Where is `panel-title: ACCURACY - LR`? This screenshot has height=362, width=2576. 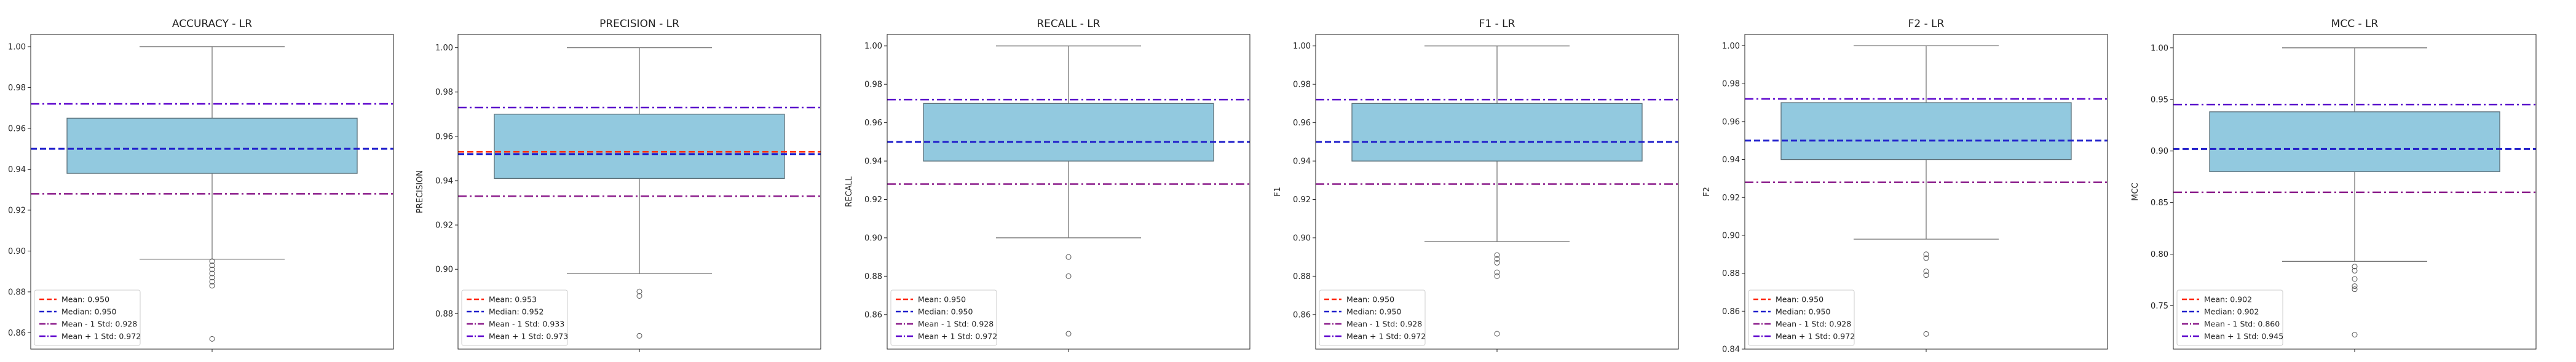 panel-title: ACCURACY - LR is located at coordinates (212, 24).